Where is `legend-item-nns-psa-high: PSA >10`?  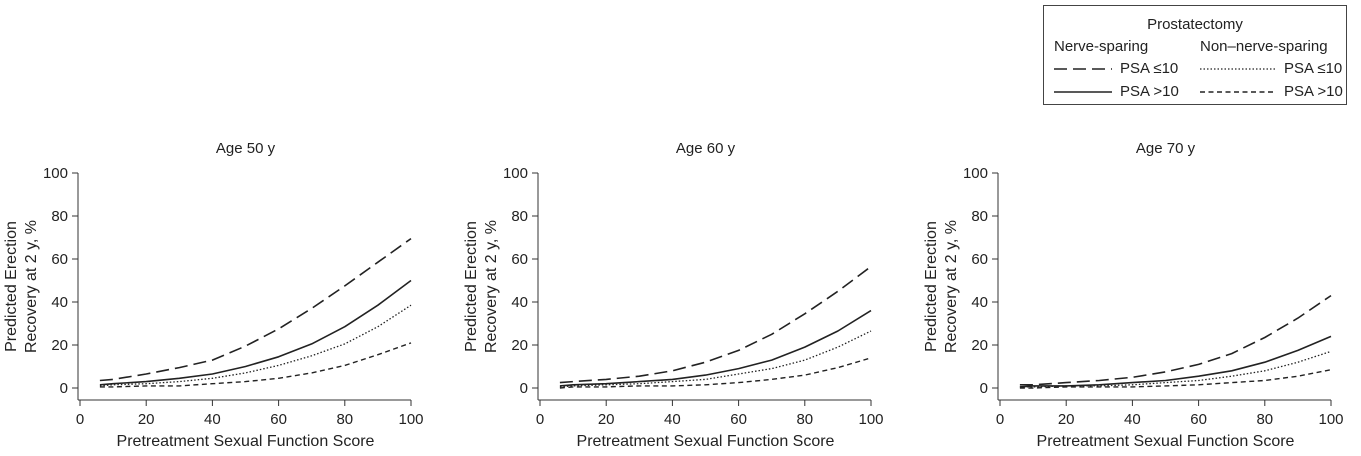
legend-item-nns-psa-high: PSA >10 is located at coordinates (1271, 92).